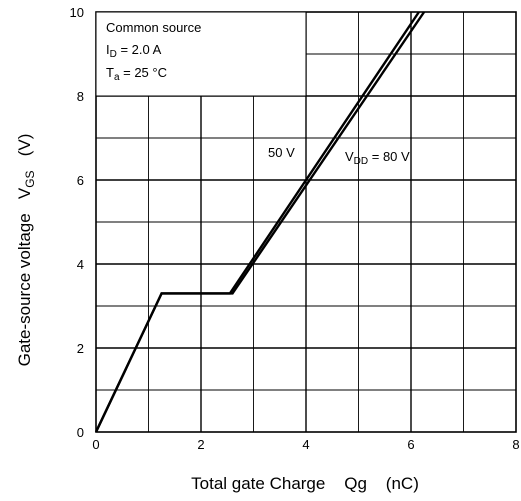  Describe the element at coordinates (77, 12) in the screenshot. I see `y-tick-label: 10` at that location.